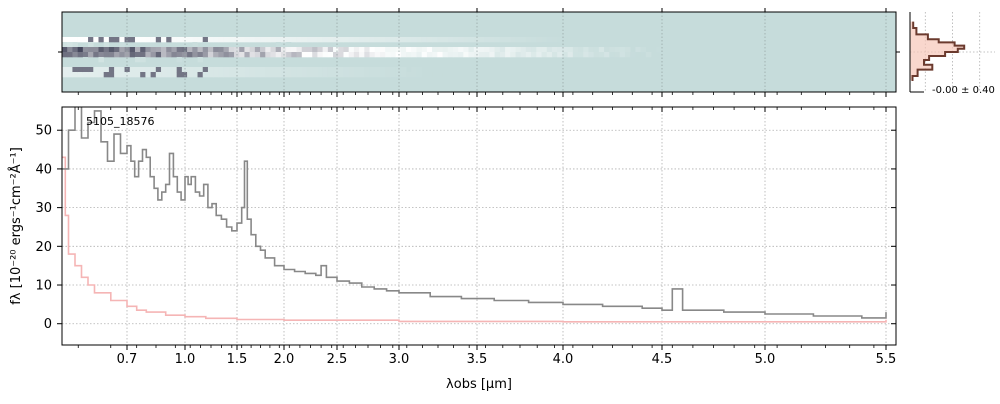  What do you see at coordinates (120, 121) in the screenshot?
I see `object-id-label: 5105_18576` at bounding box center [120, 121].